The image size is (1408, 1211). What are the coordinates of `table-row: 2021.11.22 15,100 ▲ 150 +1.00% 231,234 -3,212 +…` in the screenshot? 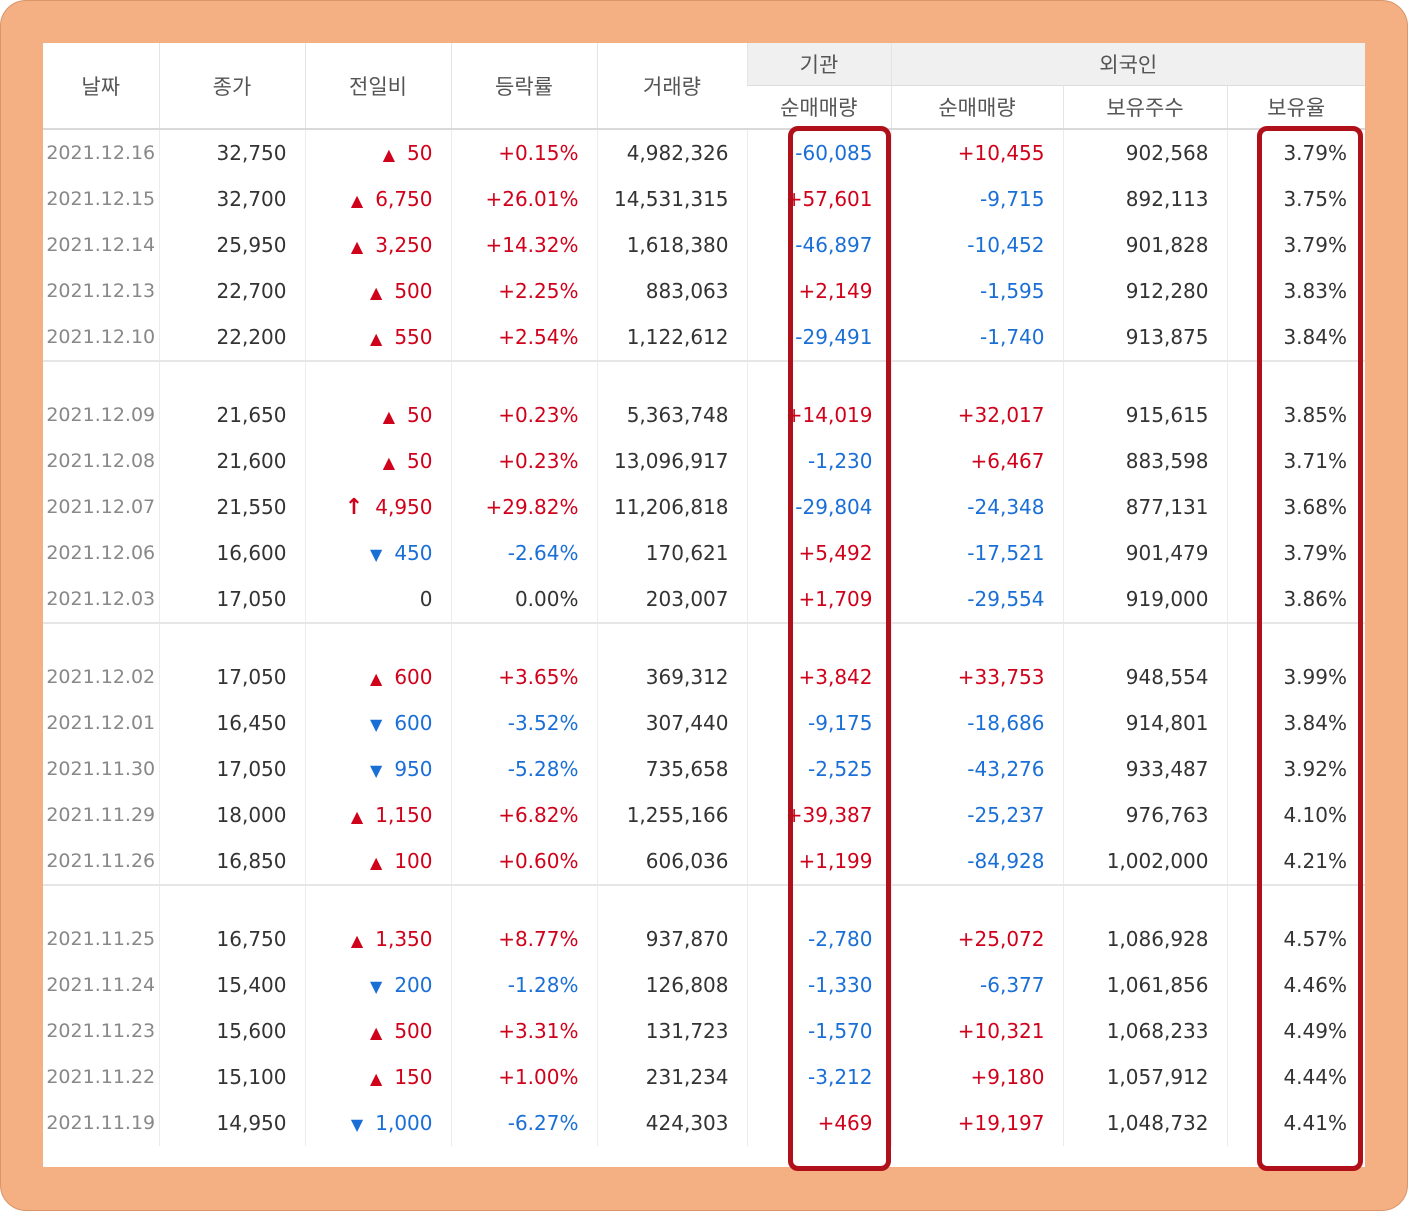 It's located at (704, 1077).